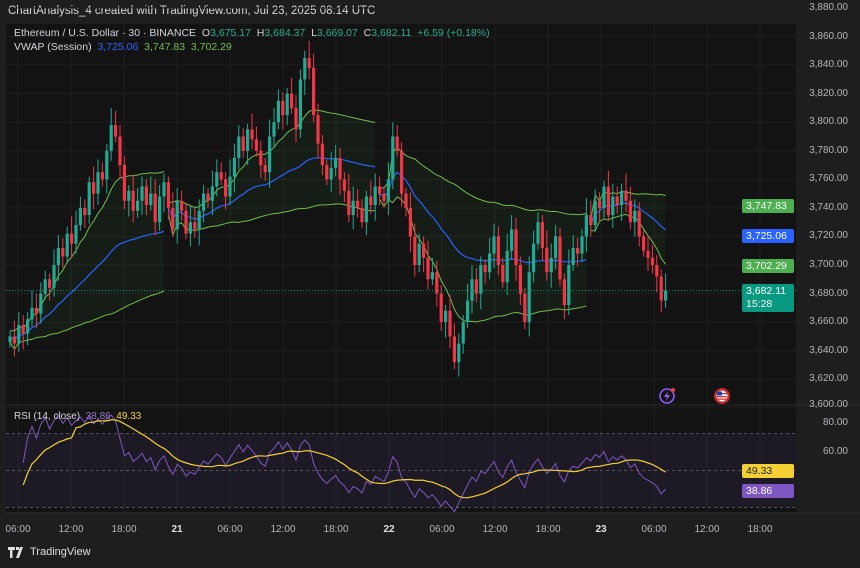  I want to click on last-price-value: 3,682.11, so click(766, 291).